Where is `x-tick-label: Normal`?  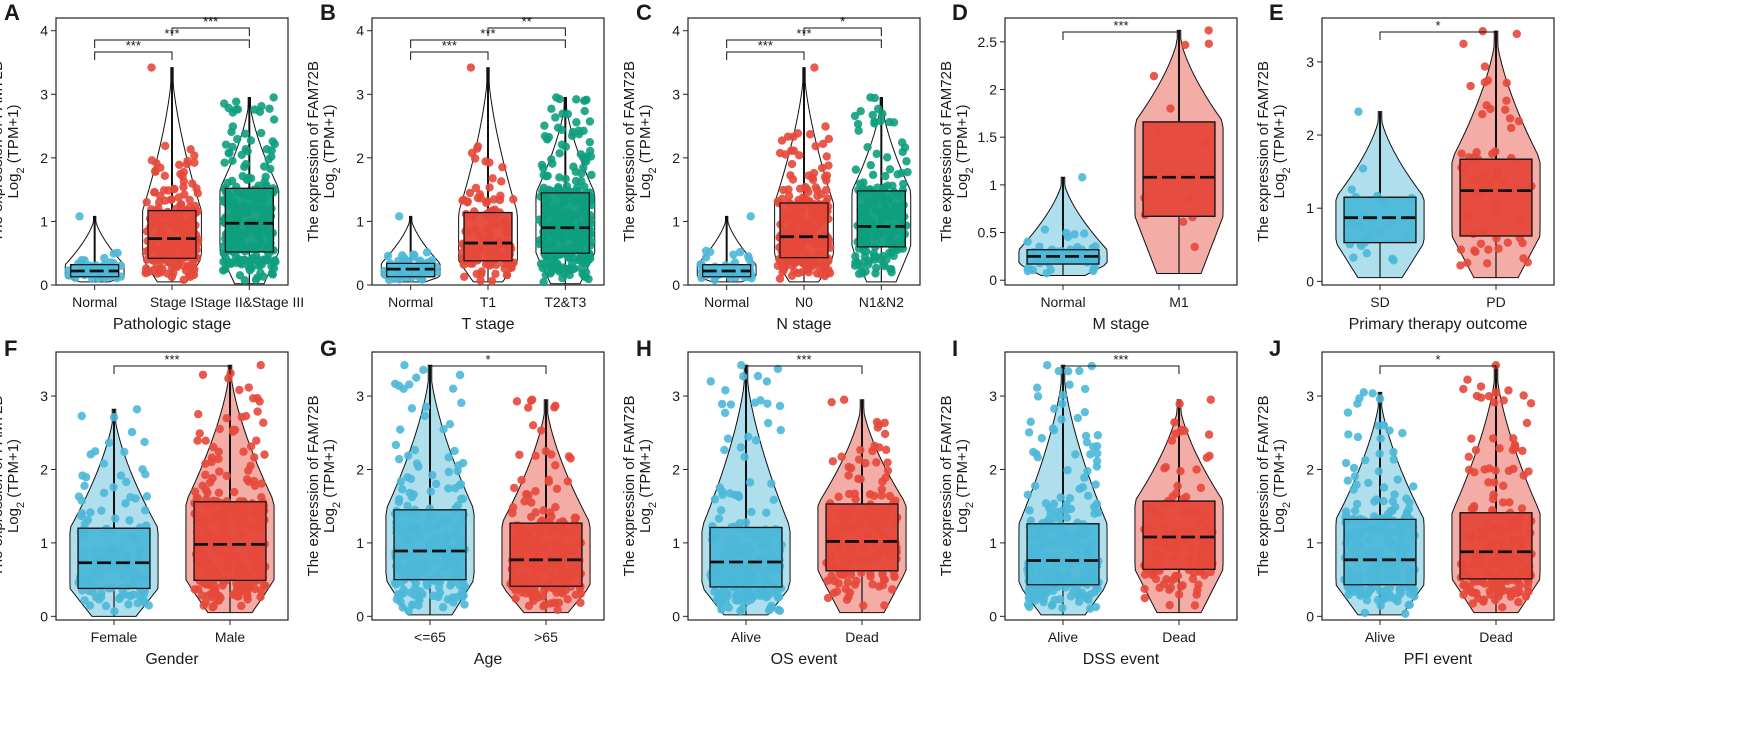 x-tick-label: Normal is located at coordinates (94, 302).